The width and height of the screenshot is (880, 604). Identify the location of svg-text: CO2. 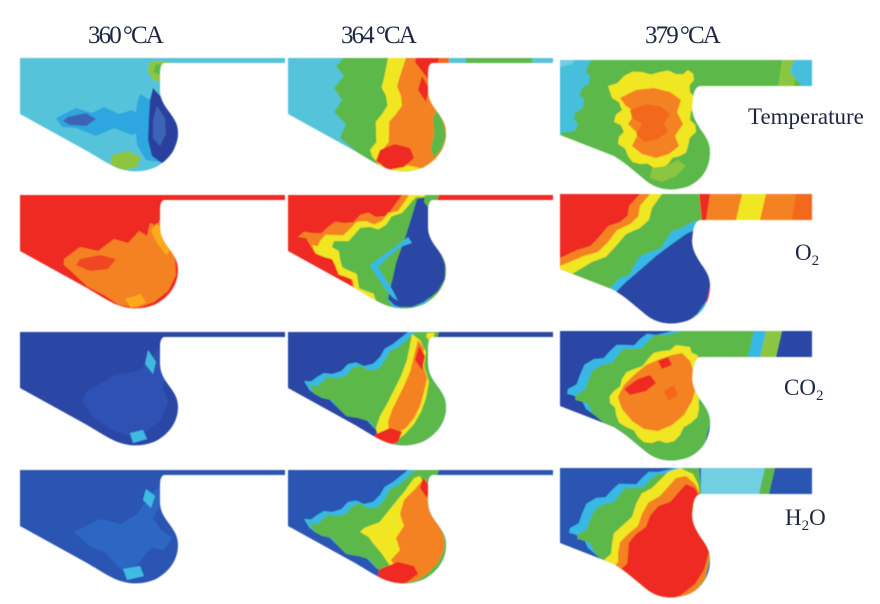
(803, 389).